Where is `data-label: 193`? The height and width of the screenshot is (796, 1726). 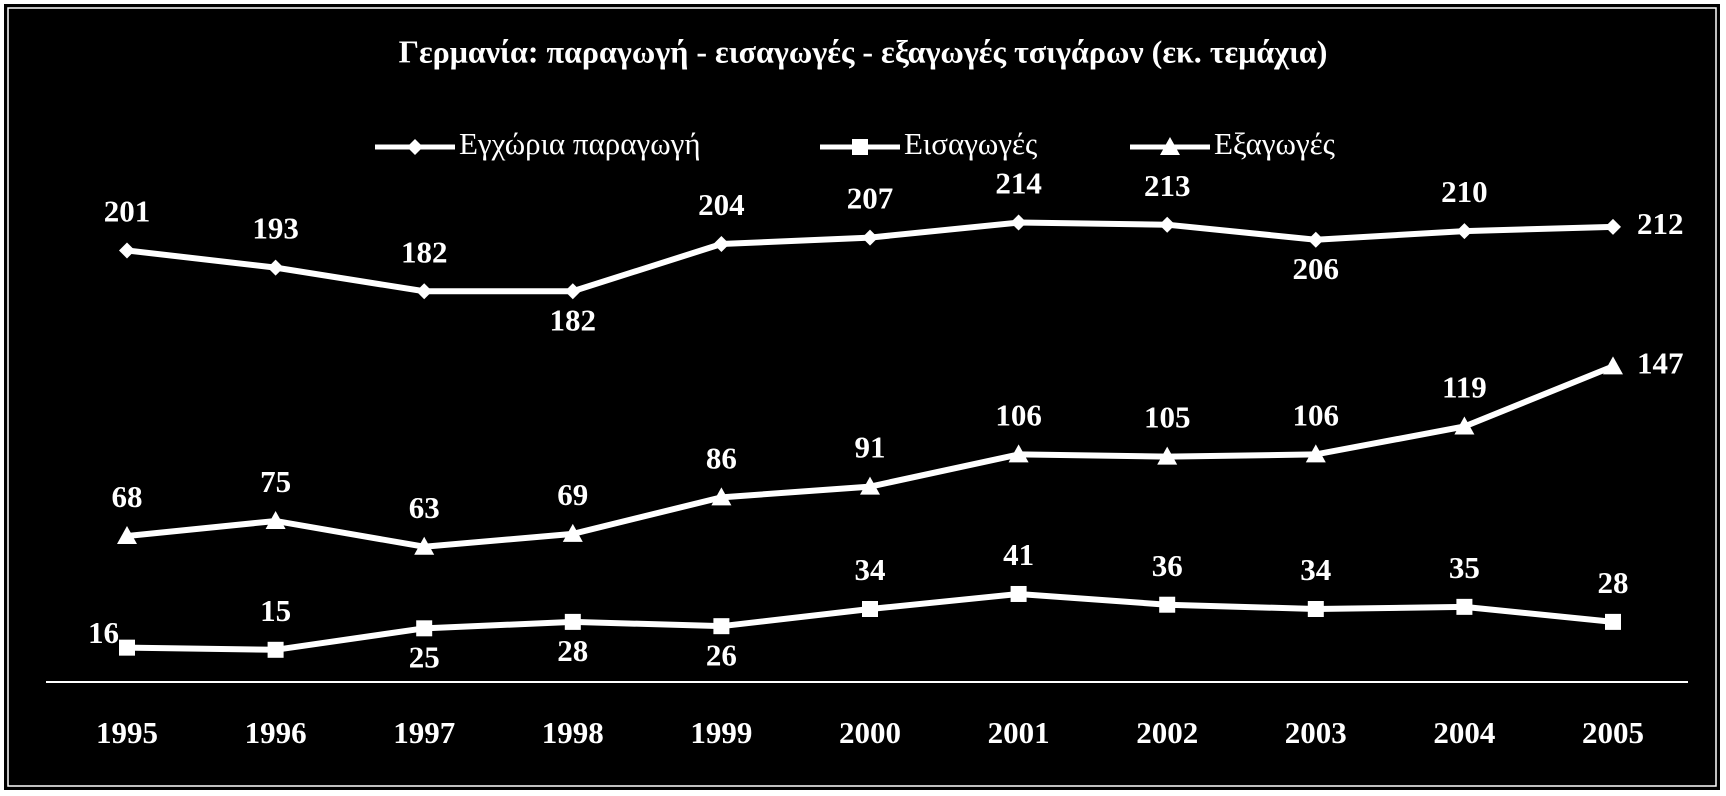
data-label: 193 is located at coordinates (275, 228).